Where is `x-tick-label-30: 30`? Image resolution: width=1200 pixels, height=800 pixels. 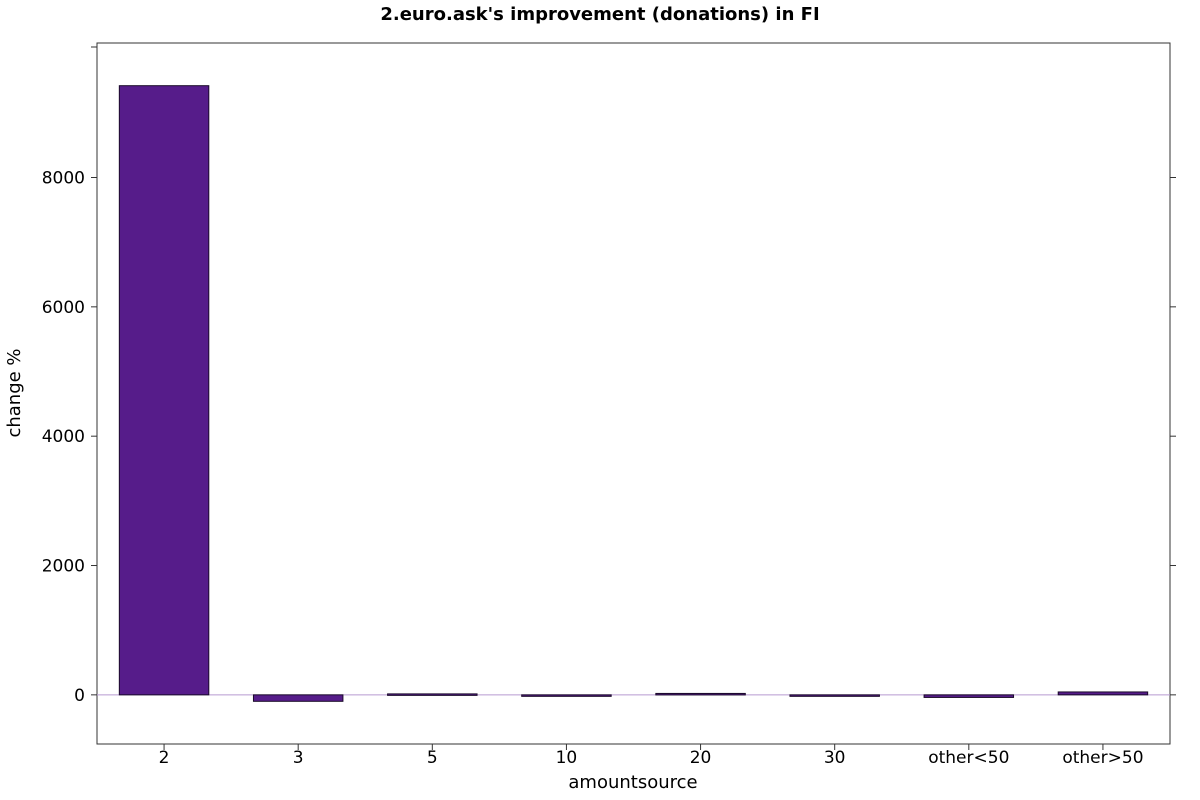
x-tick-label-30: 30 is located at coordinates (835, 758).